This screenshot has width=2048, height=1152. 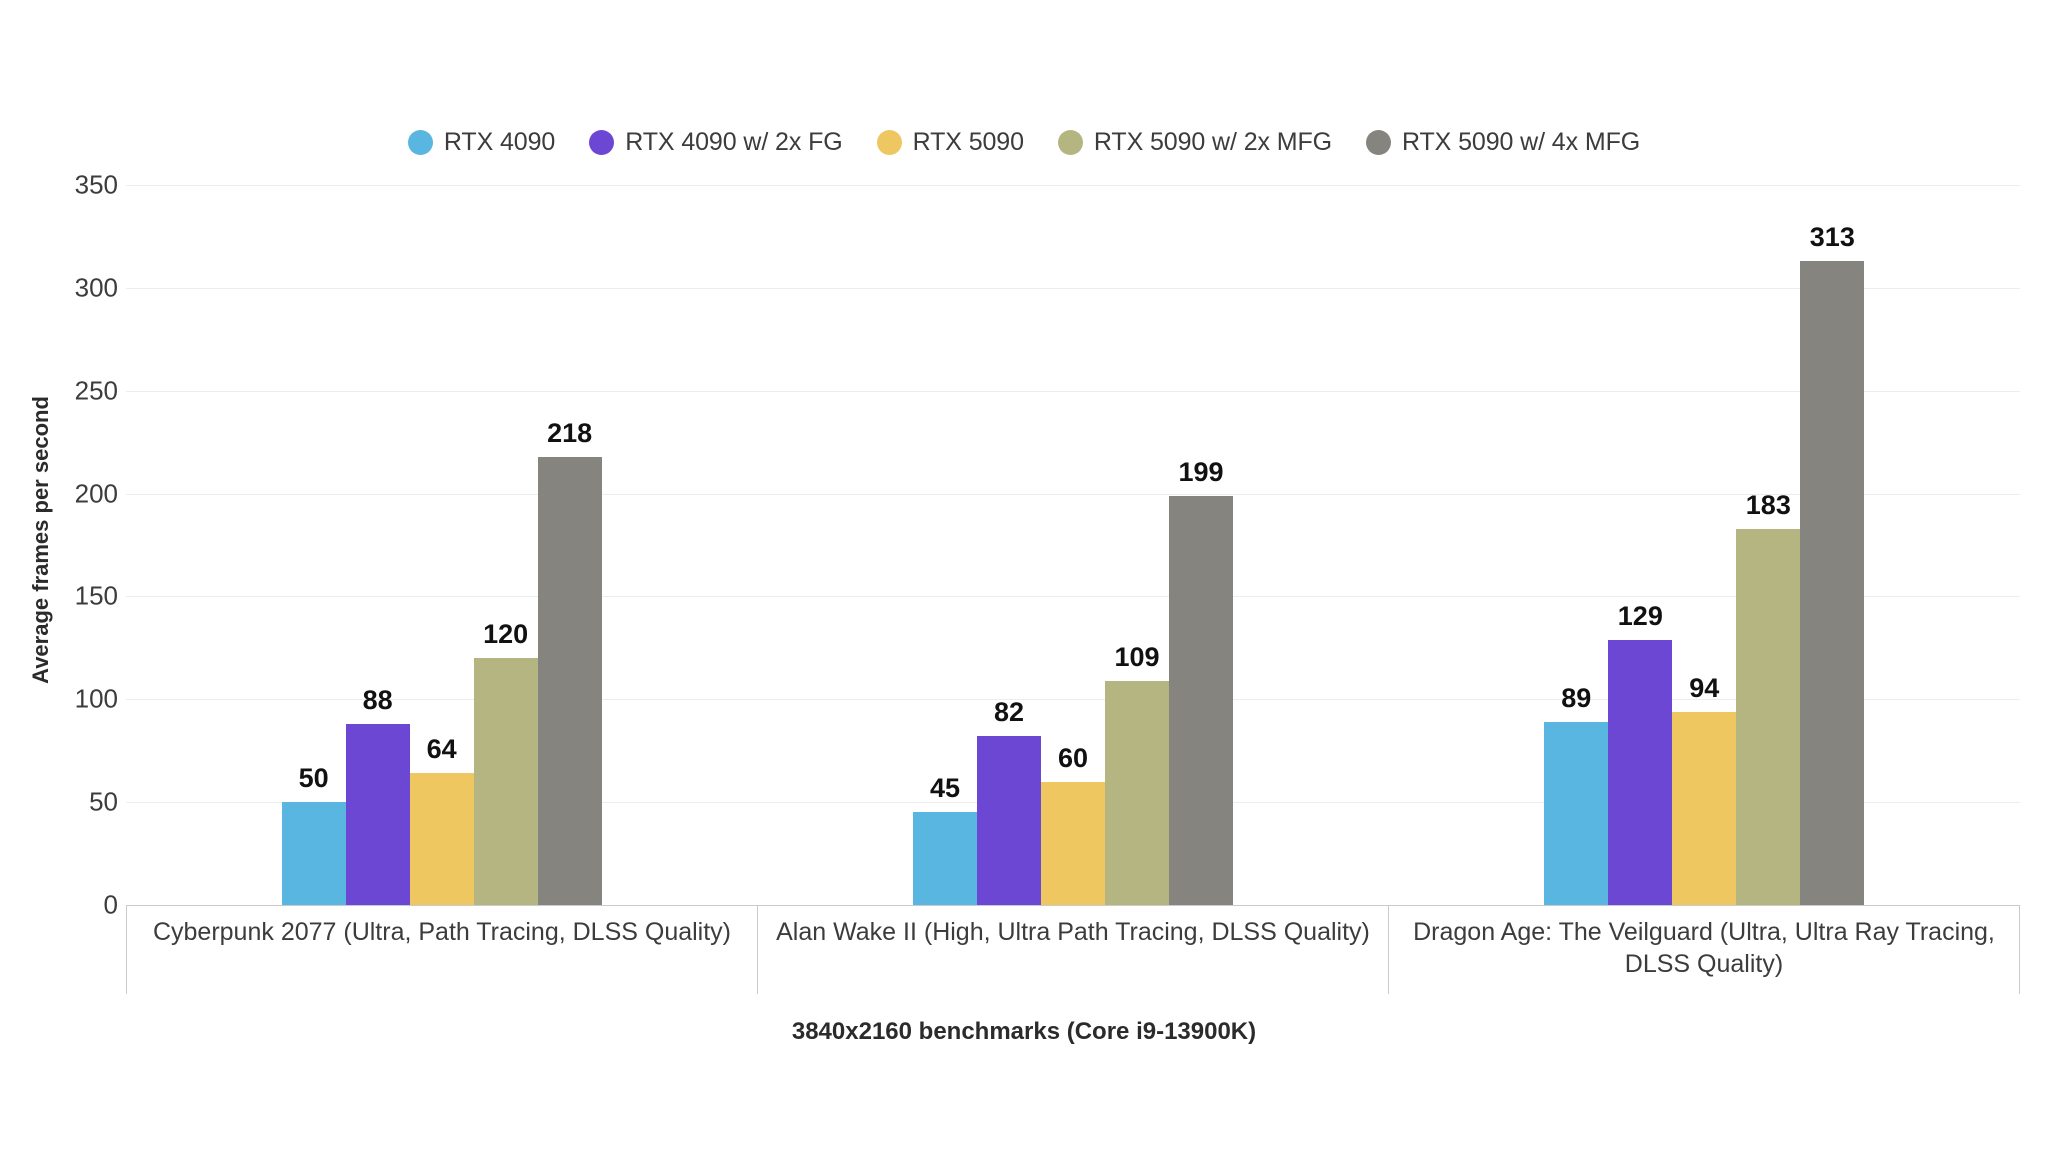 What do you see at coordinates (96, 698) in the screenshot?
I see `y-axis-tick-label: 100` at bounding box center [96, 698].